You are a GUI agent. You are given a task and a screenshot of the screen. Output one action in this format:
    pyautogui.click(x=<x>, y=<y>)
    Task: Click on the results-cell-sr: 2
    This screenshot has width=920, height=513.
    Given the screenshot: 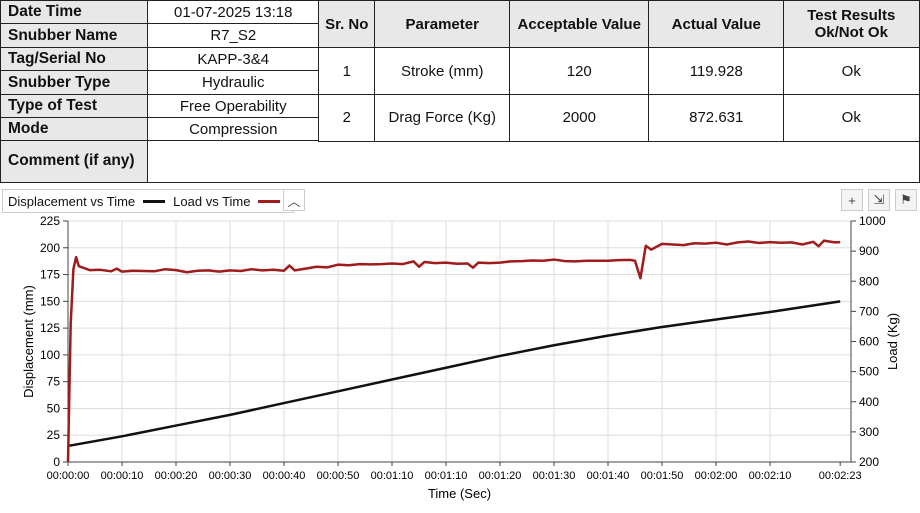 What is the action you would take?
    pyautogui.click(x=347, y=118)
    